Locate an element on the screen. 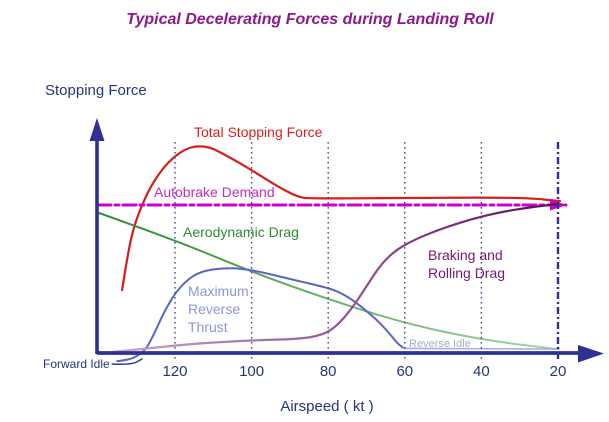  label-aerodynamic-drag: Aerodynamic Drag is located at coordinates (241, 232).